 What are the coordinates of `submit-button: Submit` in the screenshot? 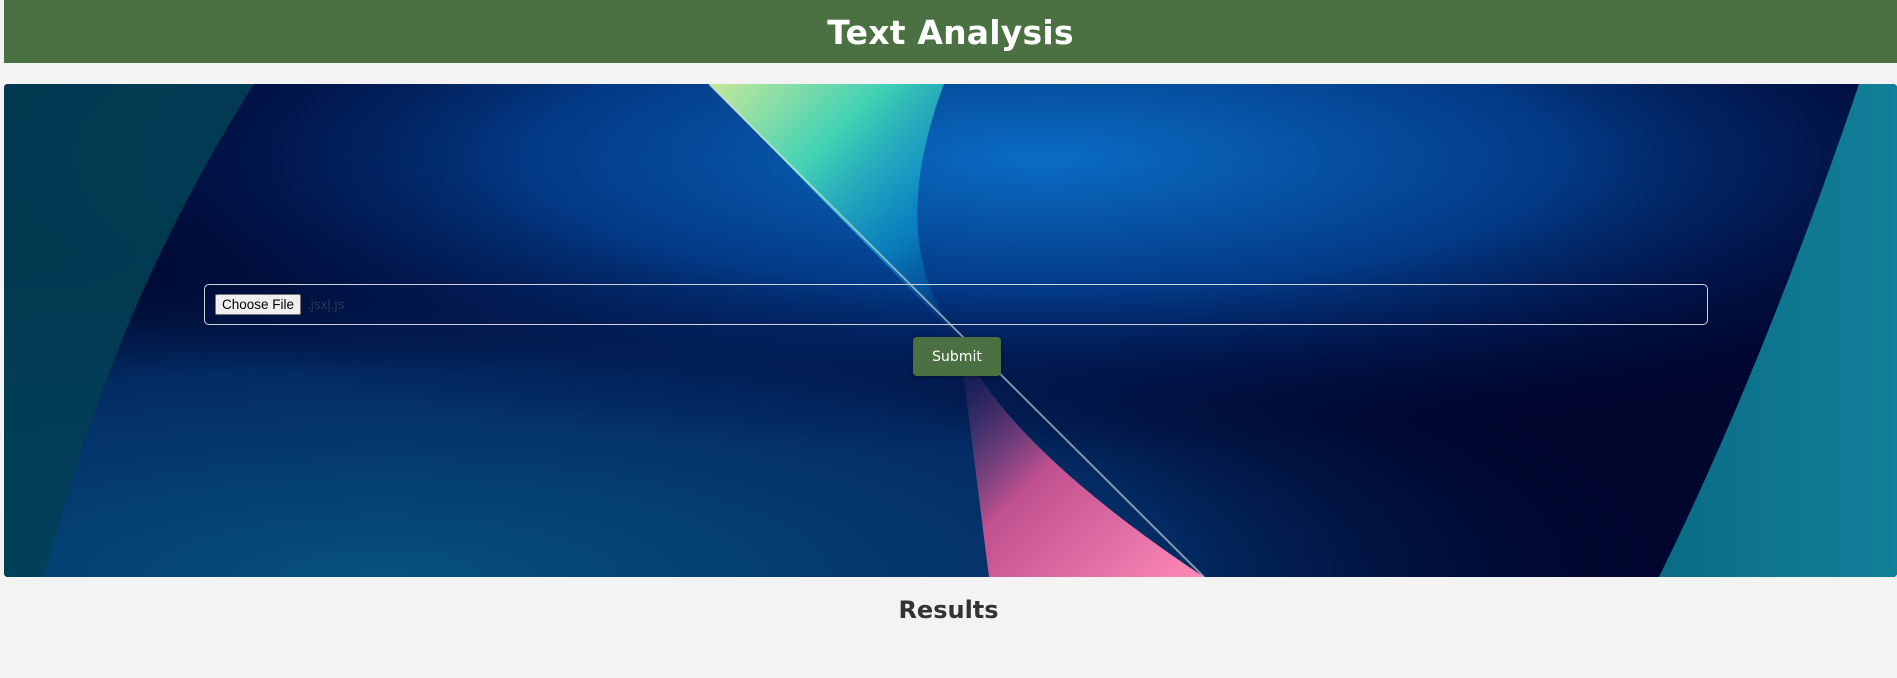 It's located at (957, 356).